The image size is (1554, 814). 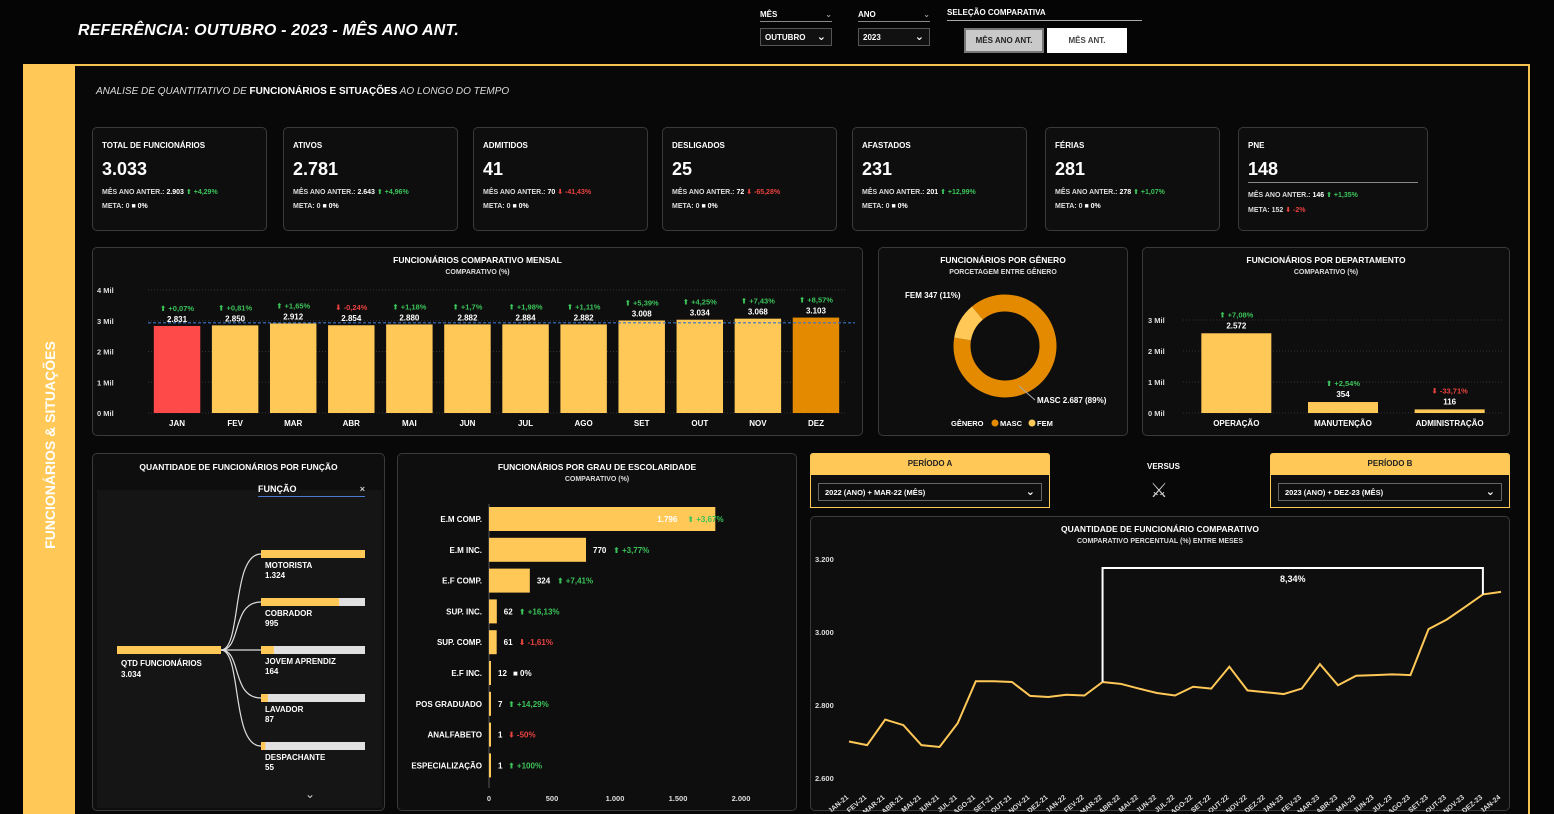 I want to click on bar-value-label: 3.068, so click(x=758, y=312).